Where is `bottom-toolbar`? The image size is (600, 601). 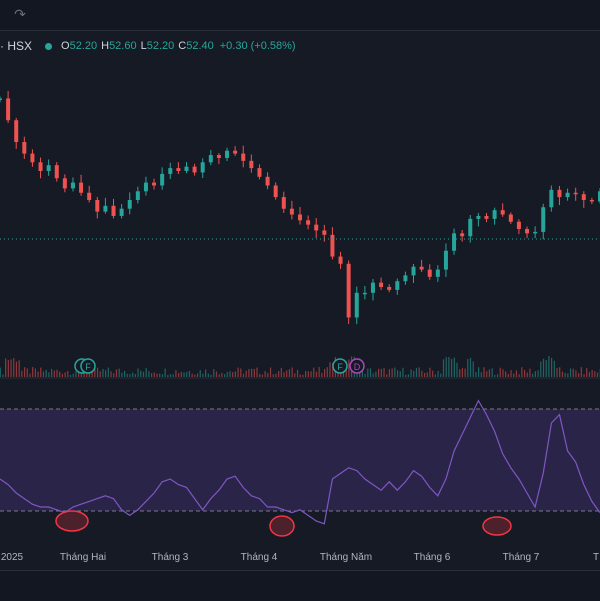
bottom-toolbar is located at coordinates (300, 585).